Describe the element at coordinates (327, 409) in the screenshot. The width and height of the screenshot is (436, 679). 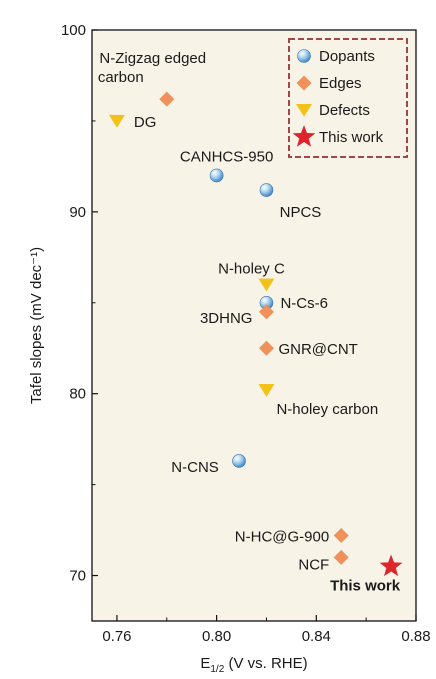
I see `point-label: N-holey carbon` at that location.